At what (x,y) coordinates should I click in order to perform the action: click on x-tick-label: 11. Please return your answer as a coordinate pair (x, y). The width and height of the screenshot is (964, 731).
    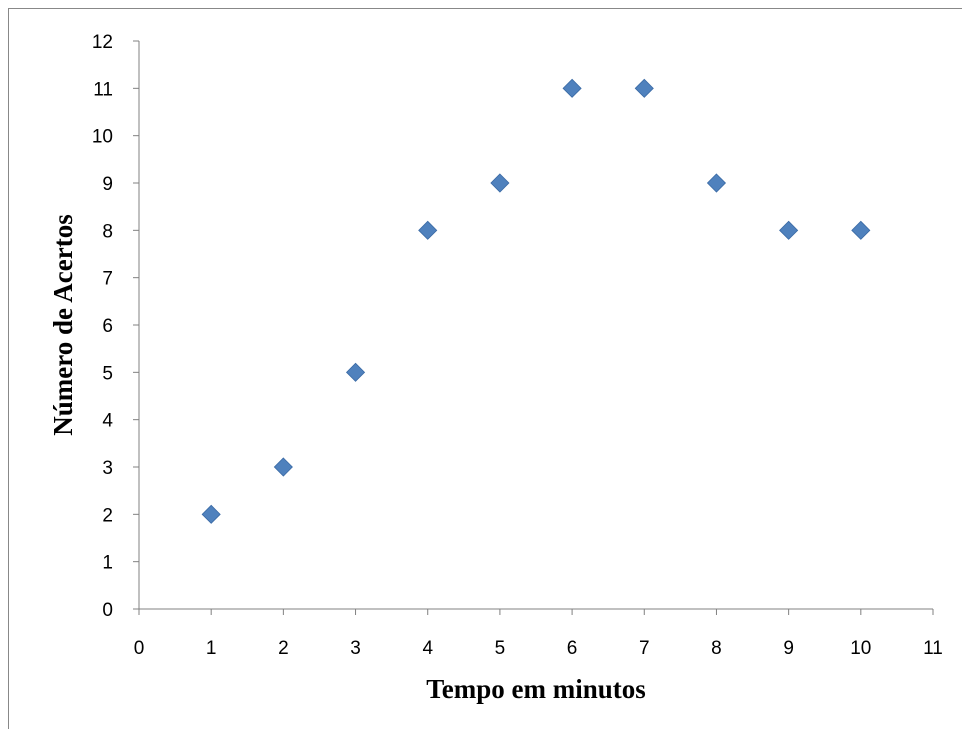
    Looking at the image, I should click on (933, 648).